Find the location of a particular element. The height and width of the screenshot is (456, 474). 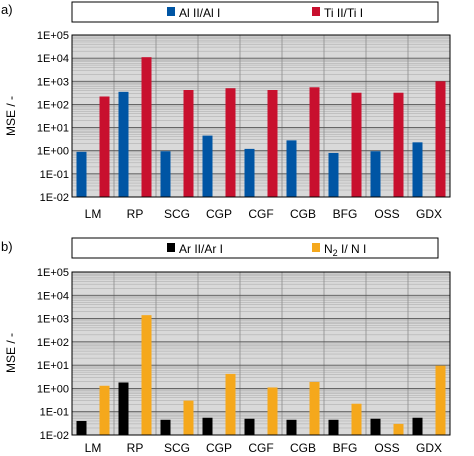

legend: Ar II/Ar I N2 I/ N I is located at coordinates (255, 248).